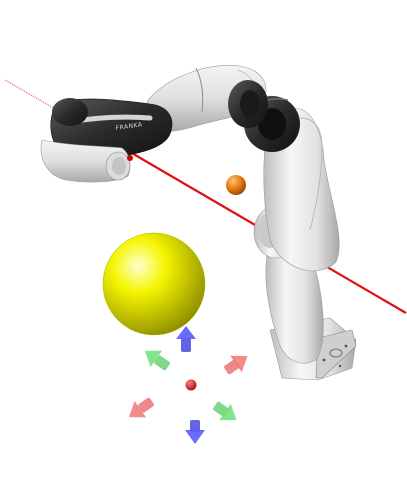  I want to click on gizmo-y-negative-arrow-icon, so click(225, 412).